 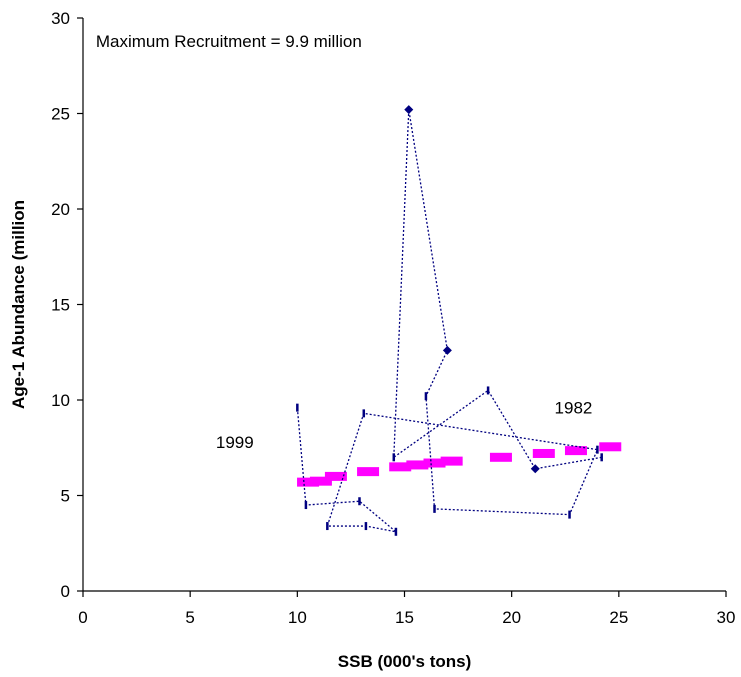 I want to click on y-tick-label: 30, so click(x=60, y=18).